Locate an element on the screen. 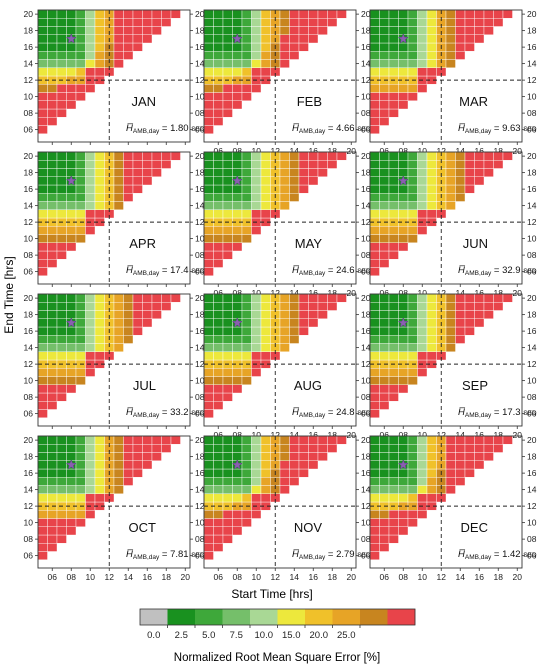 This screenshot has width=550, height=668. star-marker is located at coordinates (237, 322).